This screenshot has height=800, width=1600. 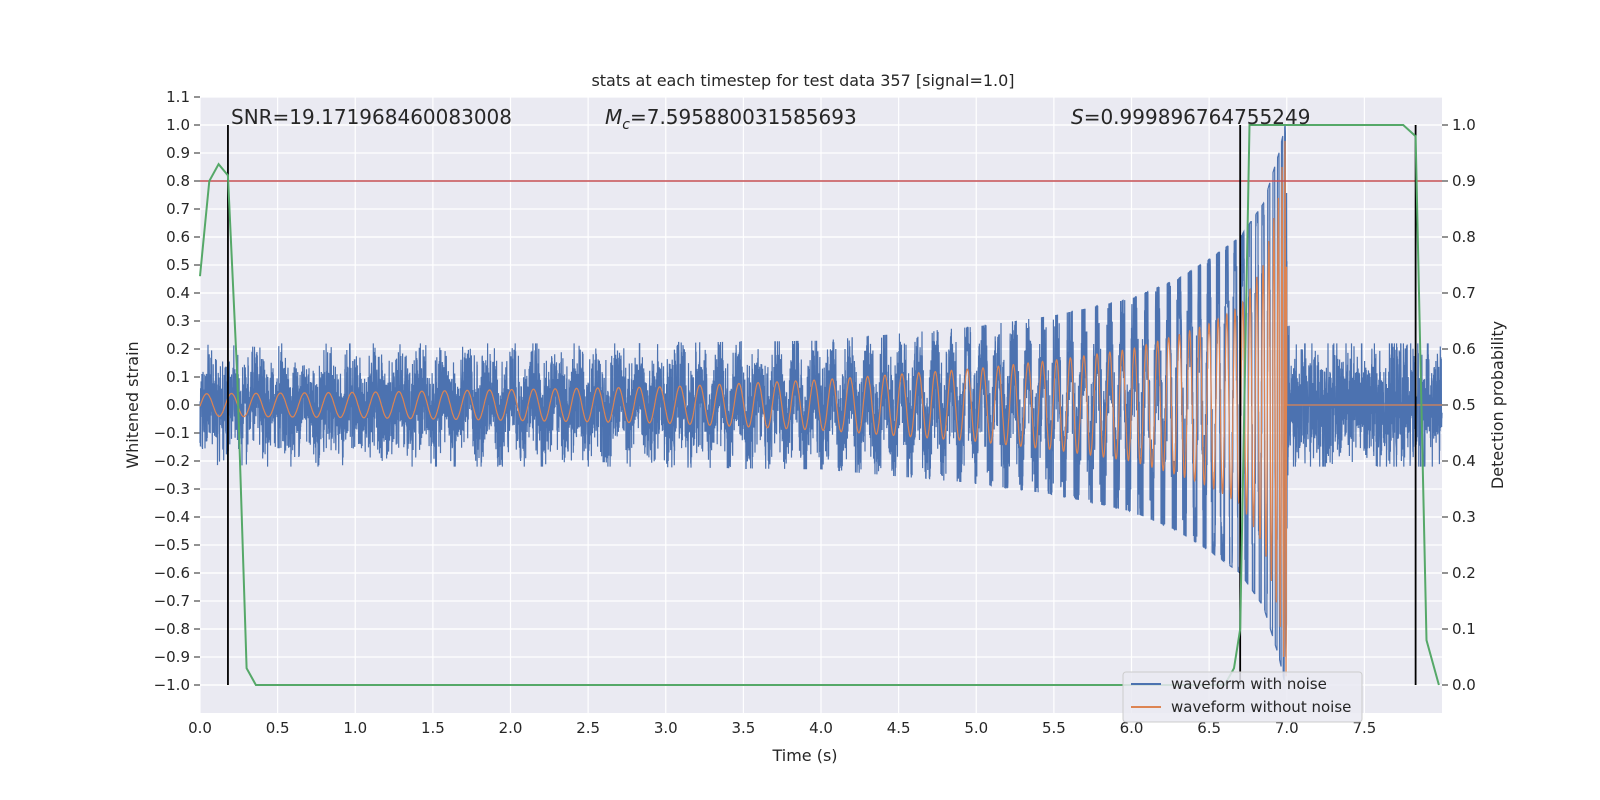 What do you see at coordinates (178, 209) in the screenshot?
I see `y-tick-label: 0.7` at bounding box center [178, 209].